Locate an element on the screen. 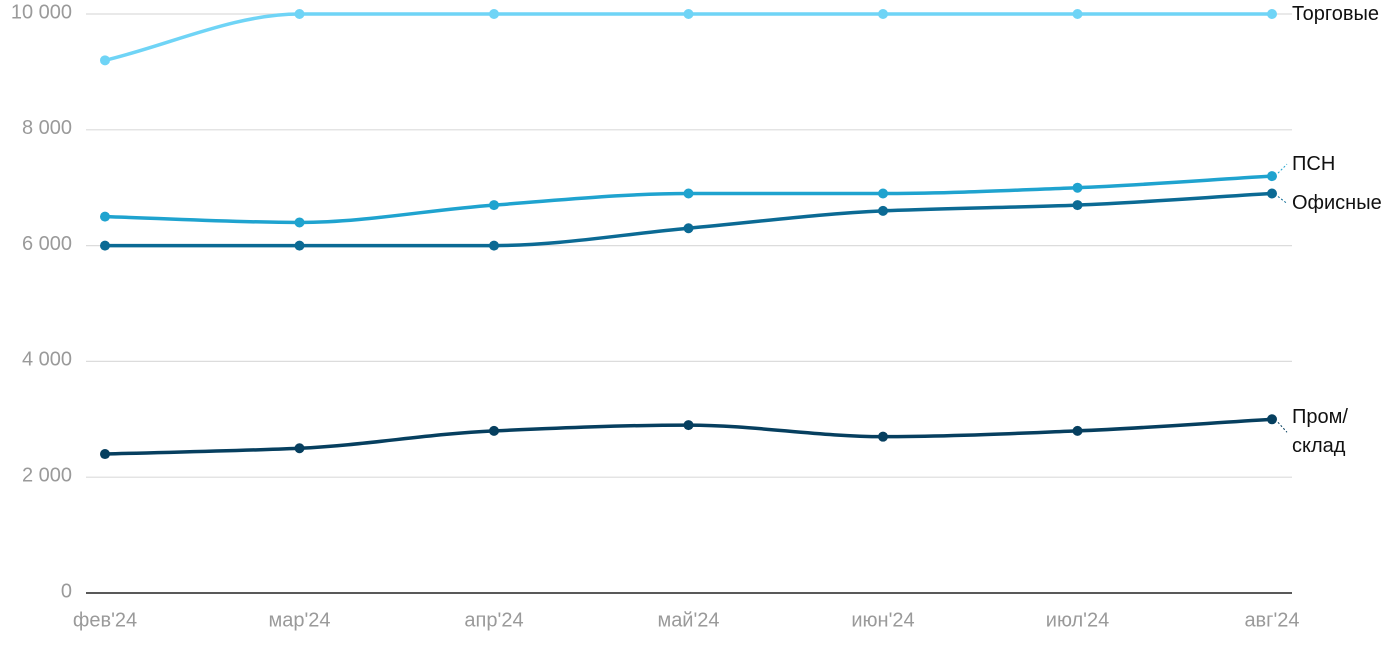 This screenshot has width=1400, height=650. series-label: Офисные is located at coordinates (1337, 202).